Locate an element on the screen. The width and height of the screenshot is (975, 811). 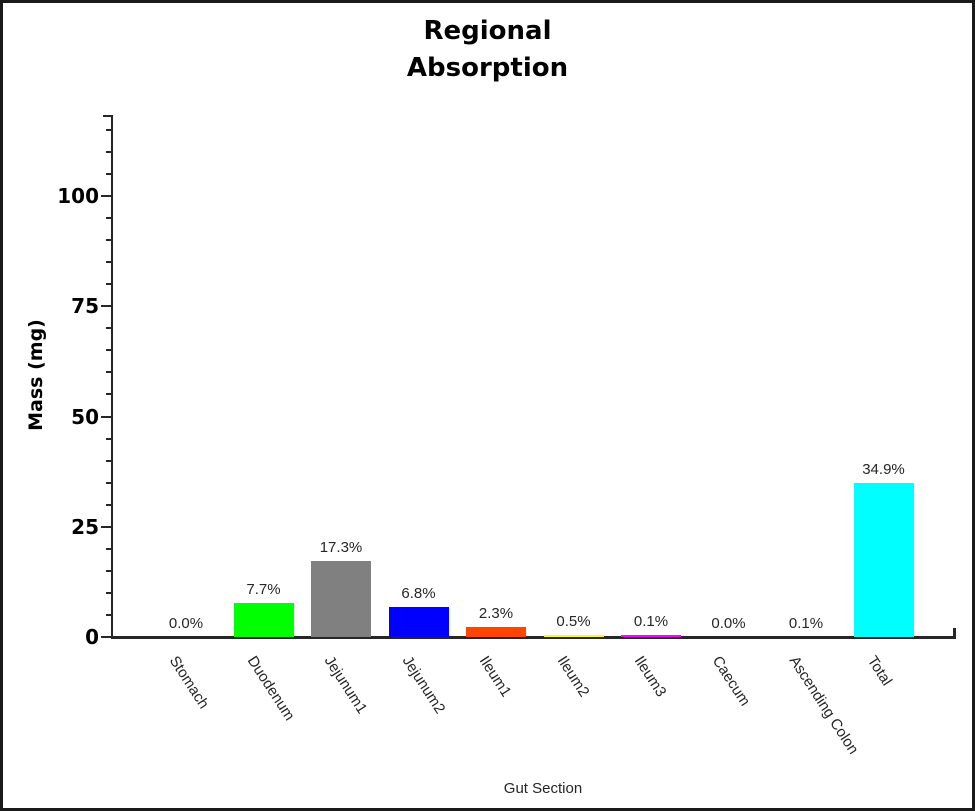
y-axis-end-tick is located at coordinates (107, 116).